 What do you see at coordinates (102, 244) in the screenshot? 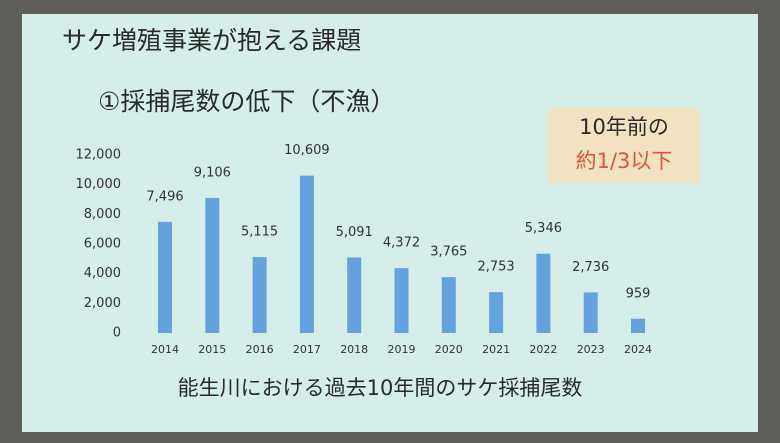
I see `y-tick-label: 6,000` at bounding box center [102, 244].